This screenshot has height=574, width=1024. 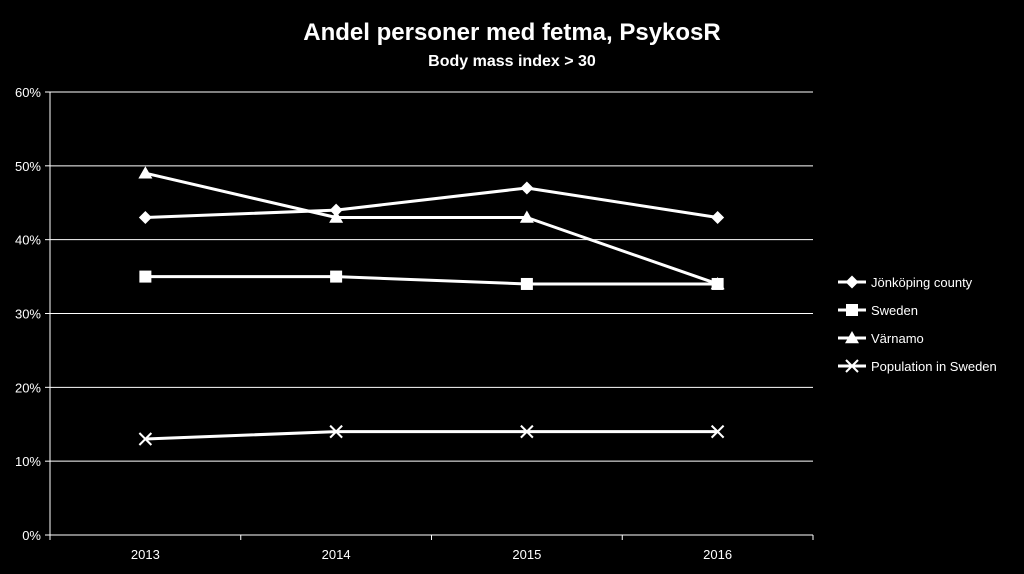 What do you see at coordinates (28, 461) in the screenshot?
I see `y-tick-label: 10%` at bounding box center [28, 461].